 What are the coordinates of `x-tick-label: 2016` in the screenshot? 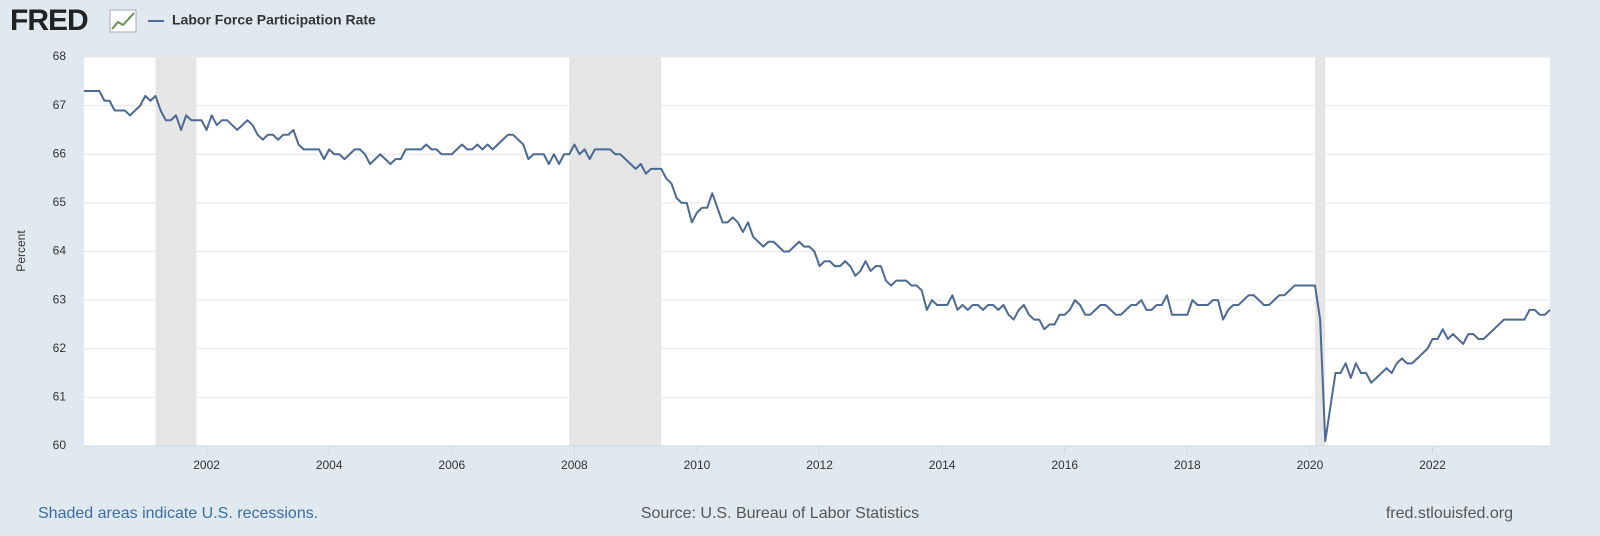 It's located at (1064, 465).